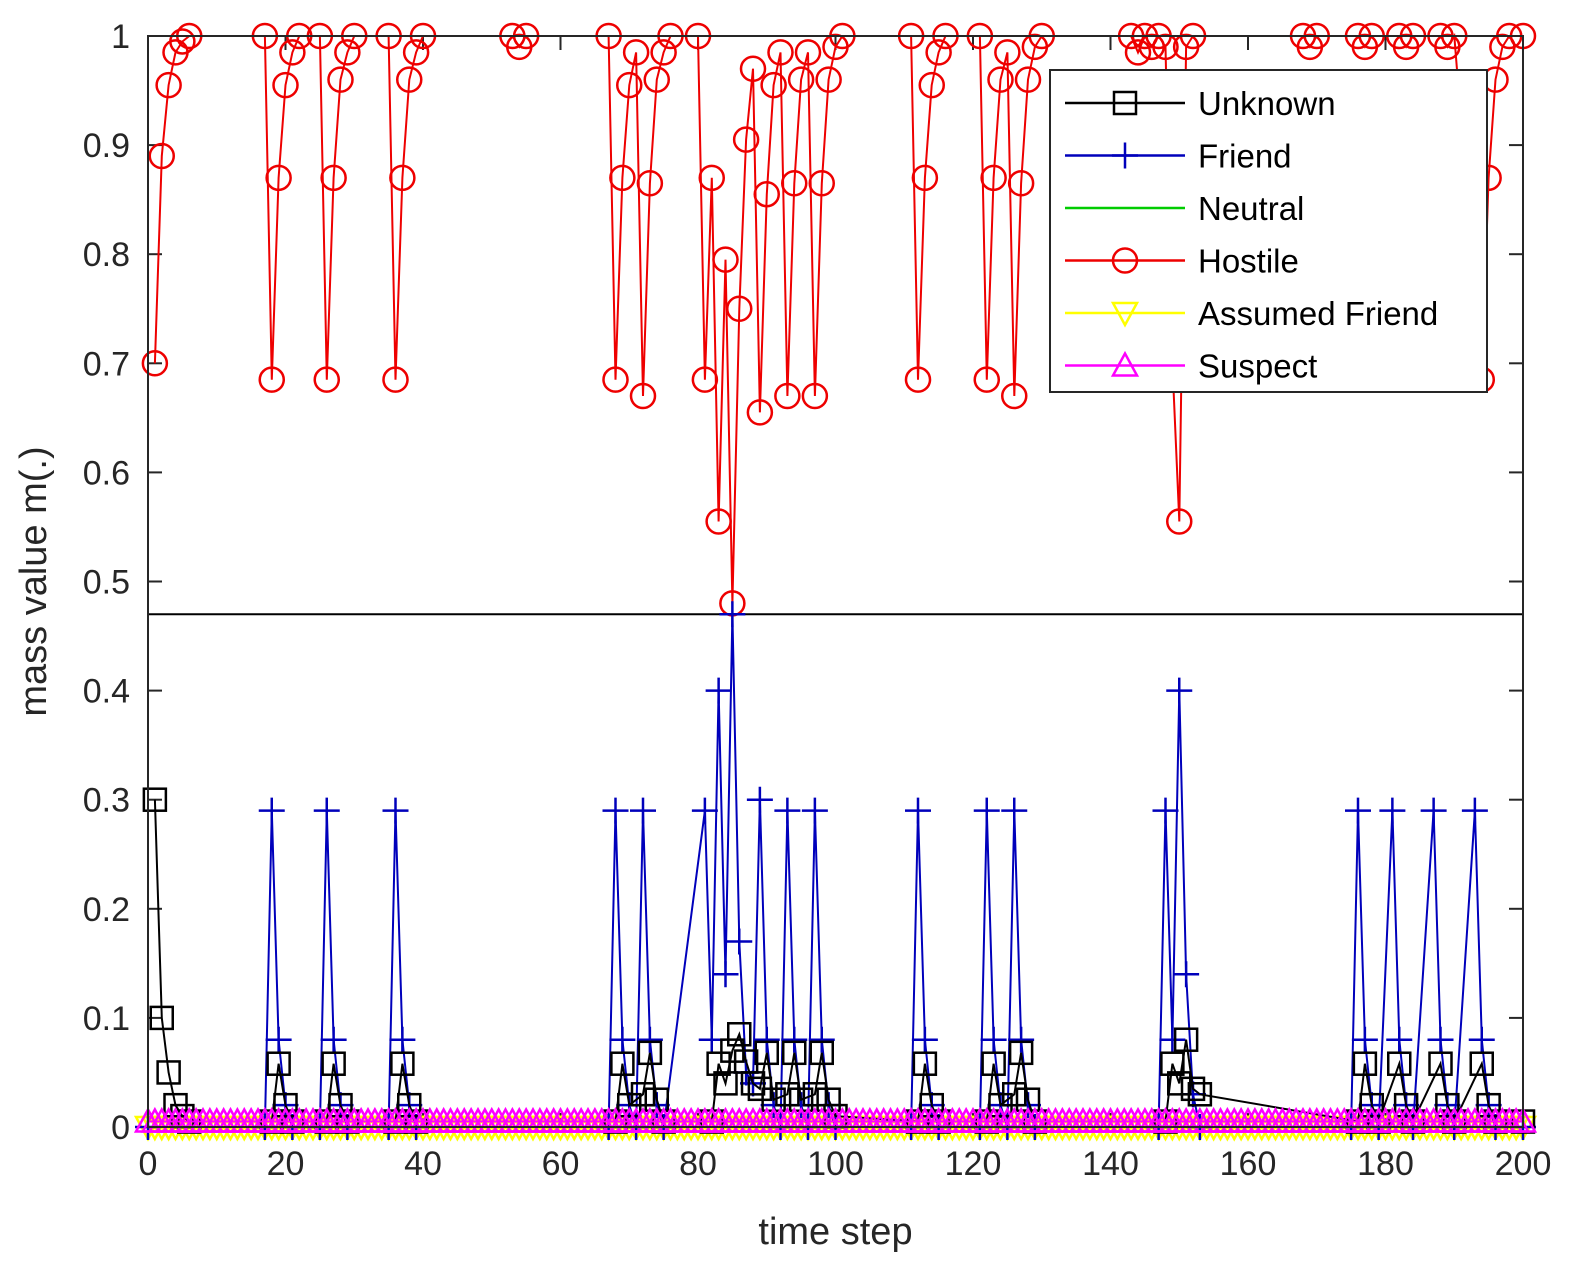 The height and width of the screenshot is (1286, 1582). Describe the element at coordinates (1268, 231) in the screenshot. I see `legend-box` at that location.